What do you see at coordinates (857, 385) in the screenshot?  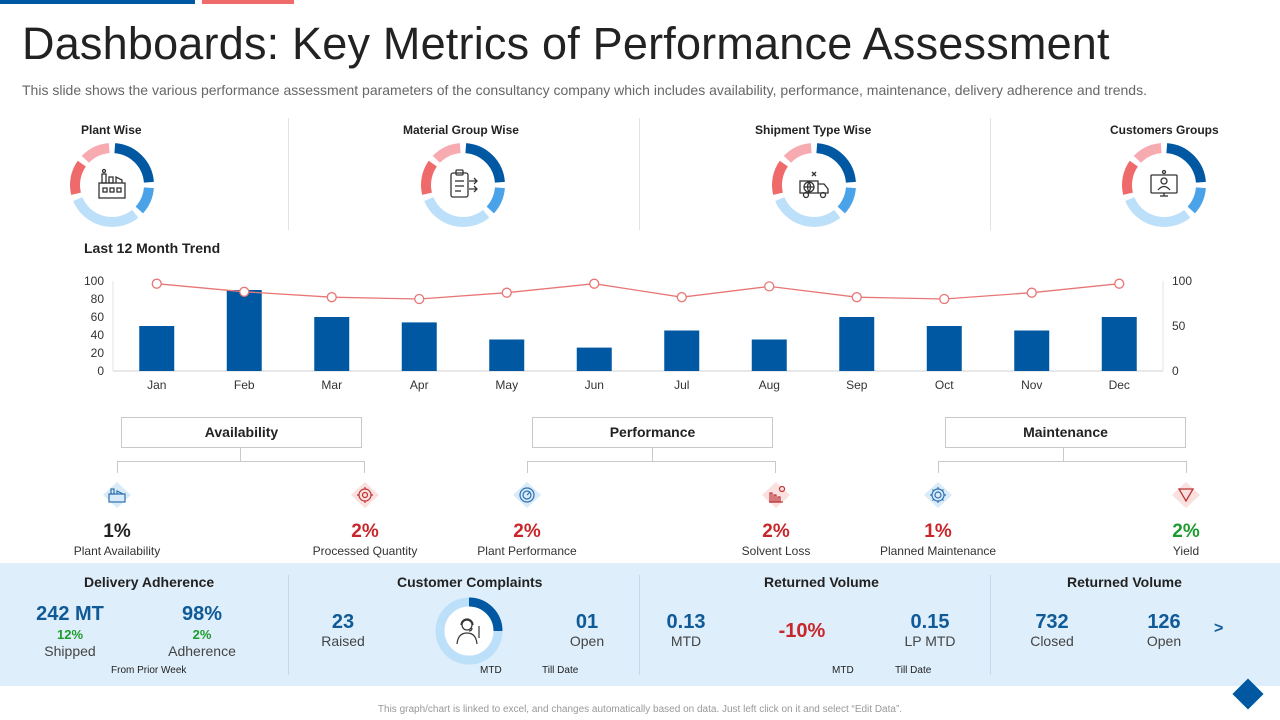 I see `x-tick-label: Sep` at bounding box center [857, 385].